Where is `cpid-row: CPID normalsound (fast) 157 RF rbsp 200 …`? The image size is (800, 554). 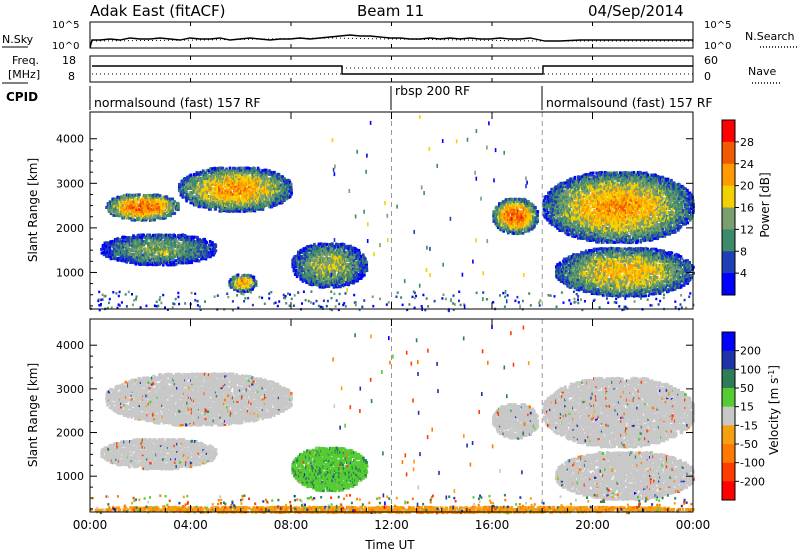
cpid-row: CPID normalsound (fast) 157 RF rbsp 200 … is located at coordinates (359, 96).